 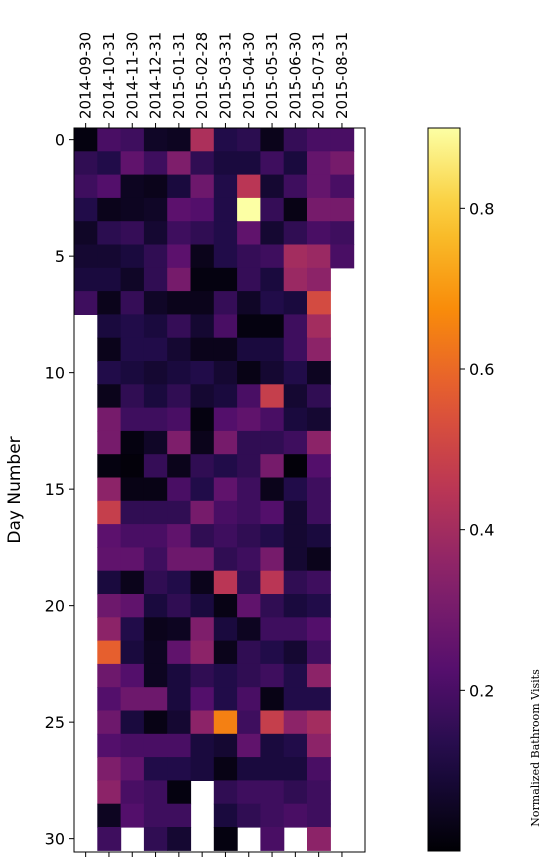 I want to click on colorbar-axis: 0.2 0.4 0.6 0.8, so click(x=477, y=449).